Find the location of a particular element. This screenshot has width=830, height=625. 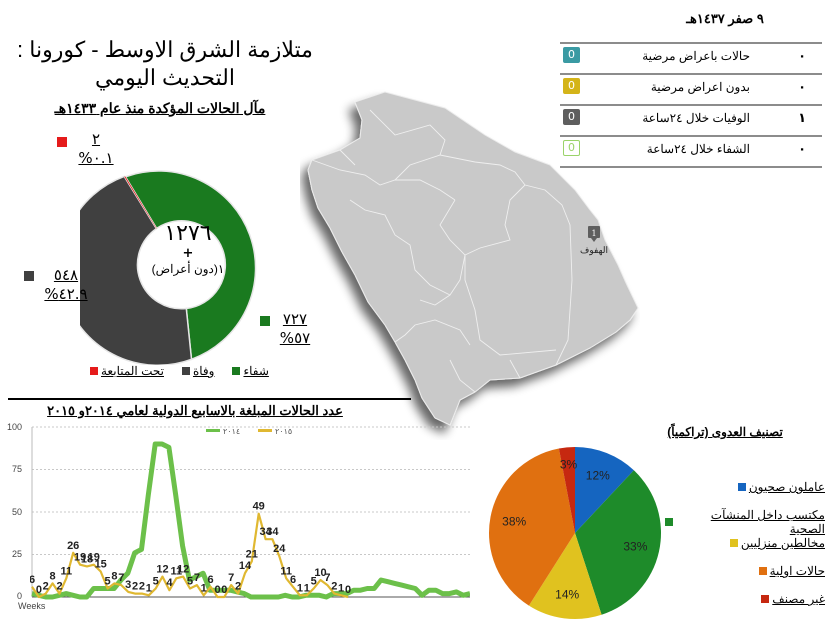

map-marker-icon is located at coordinates (594, 232).